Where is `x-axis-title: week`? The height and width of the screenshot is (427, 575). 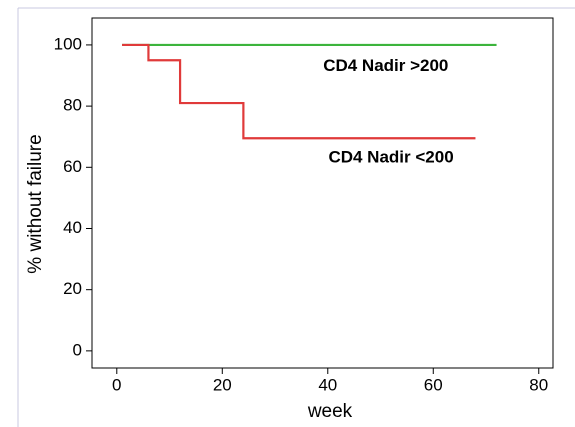
x-axis-title: week is located at coordinates (330, 411).